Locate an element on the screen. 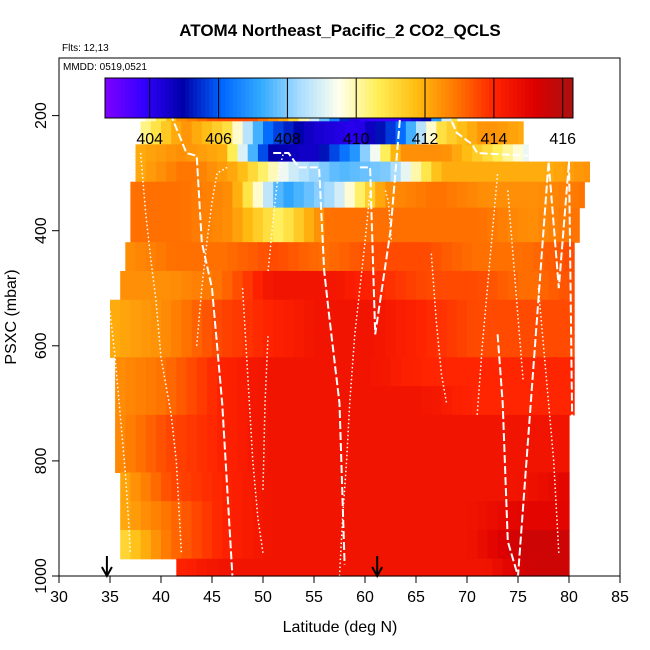 This screenshot has height=650, width=650. colorbar-tick-label: 416 is located at coordinates (562, 139).